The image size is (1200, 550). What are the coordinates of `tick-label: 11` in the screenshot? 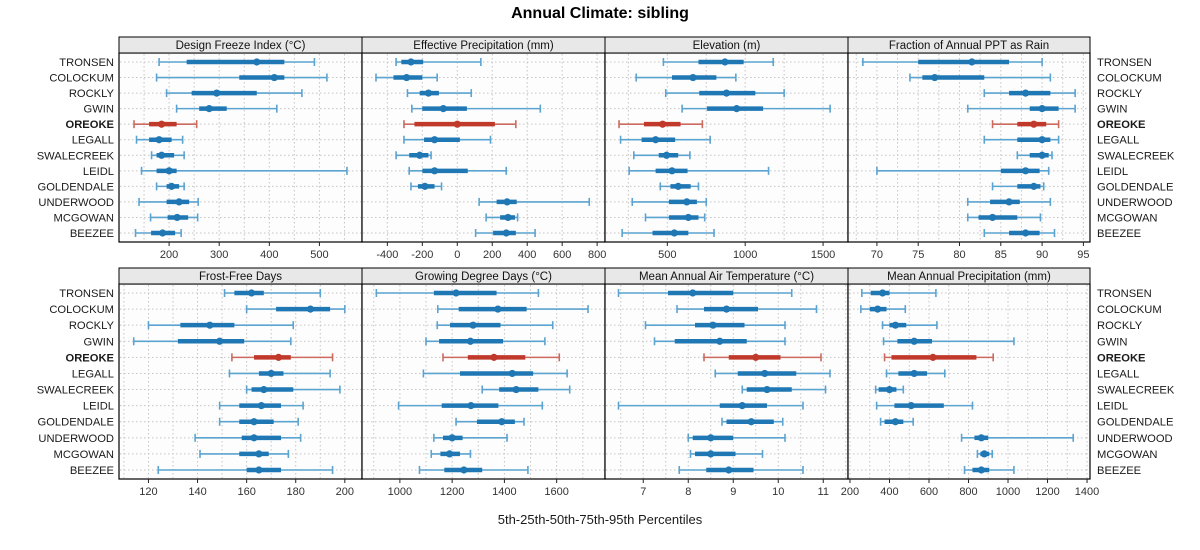 It's located at (823, 492).